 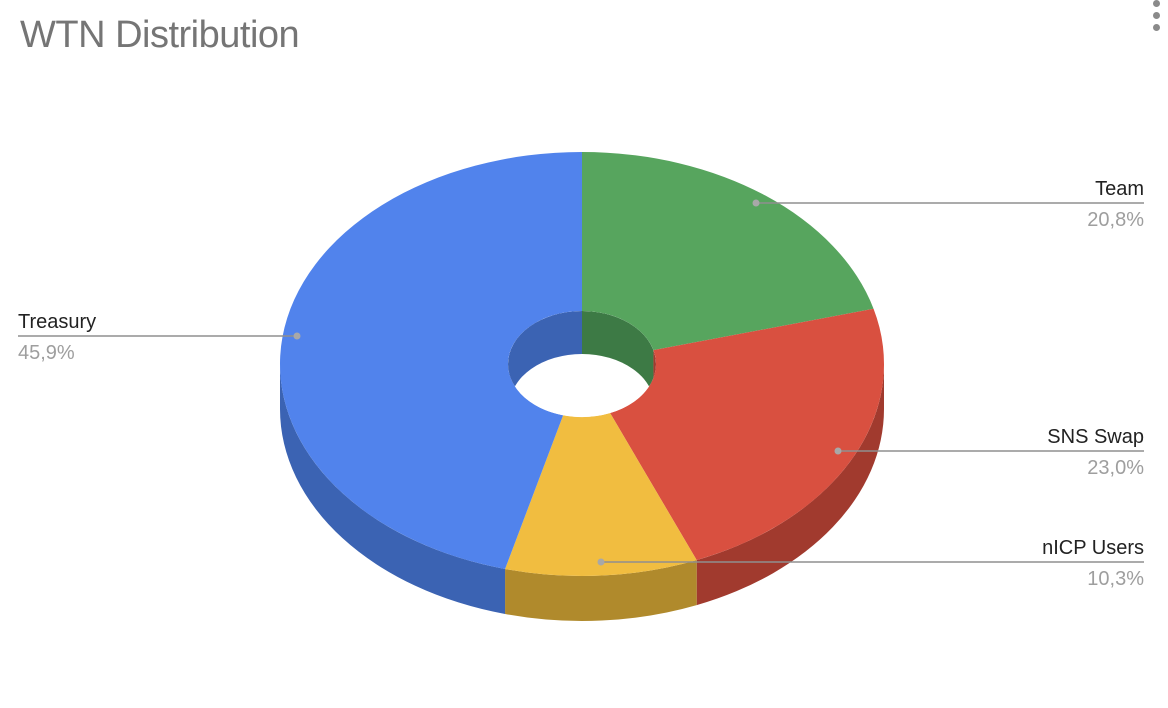 I want to click on chart-title: WTN Distribution, so click(x=160, y=35).